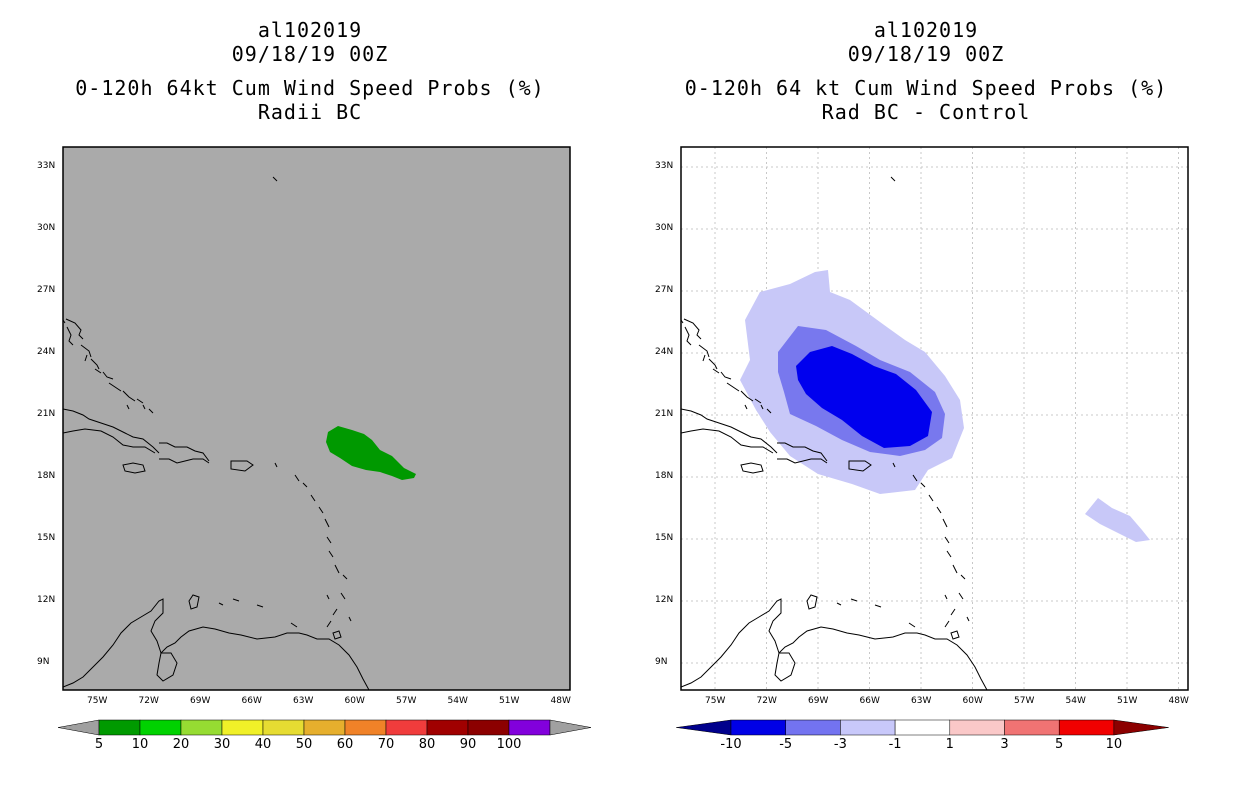  What do you see at coordinates (222, 744) in the screenshot?
I see `left-colorbar-label-3: 30` at bounding box center [222, 744].